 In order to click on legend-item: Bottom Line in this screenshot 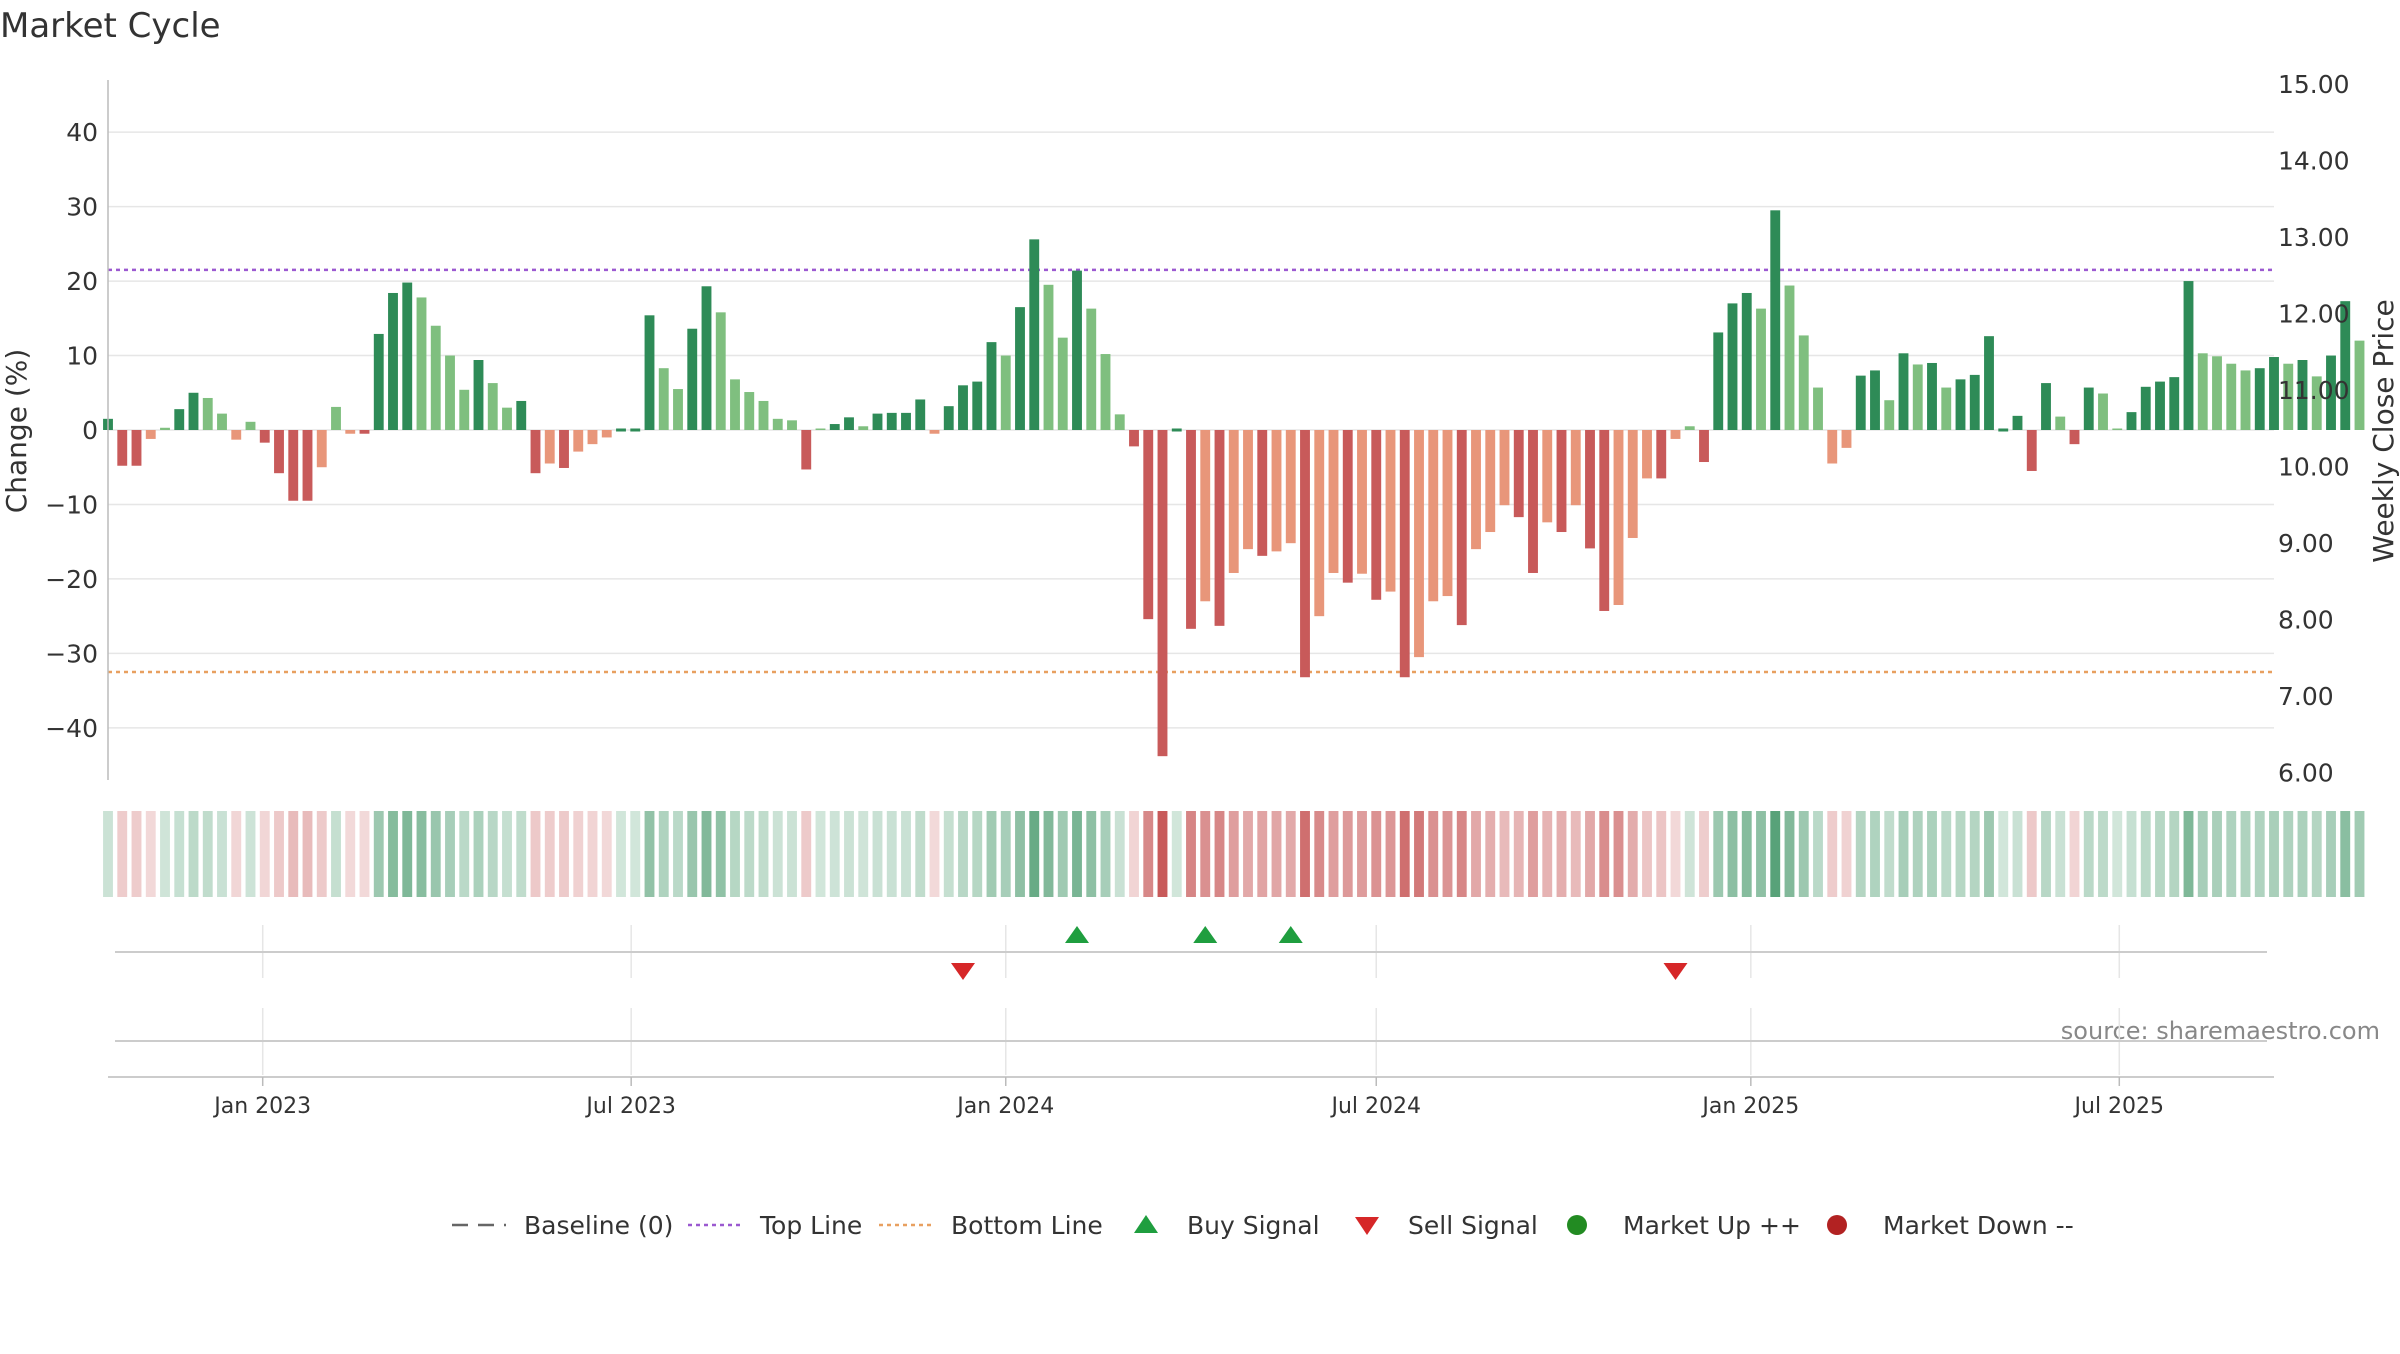, I will do `click(991, 1225)`.